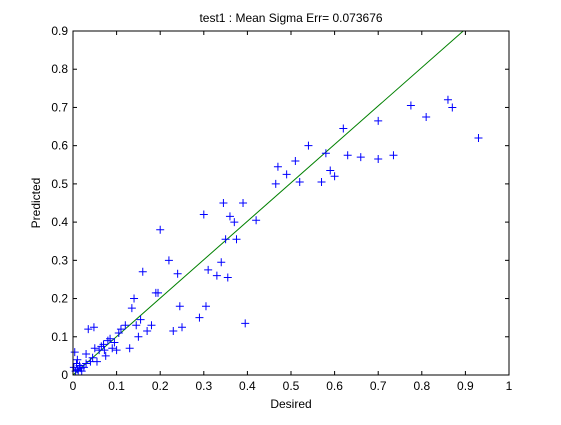  Describe the element at coordinates (291, 386) in the screenshot. I see `x-tick-label: 0.5` at that location.